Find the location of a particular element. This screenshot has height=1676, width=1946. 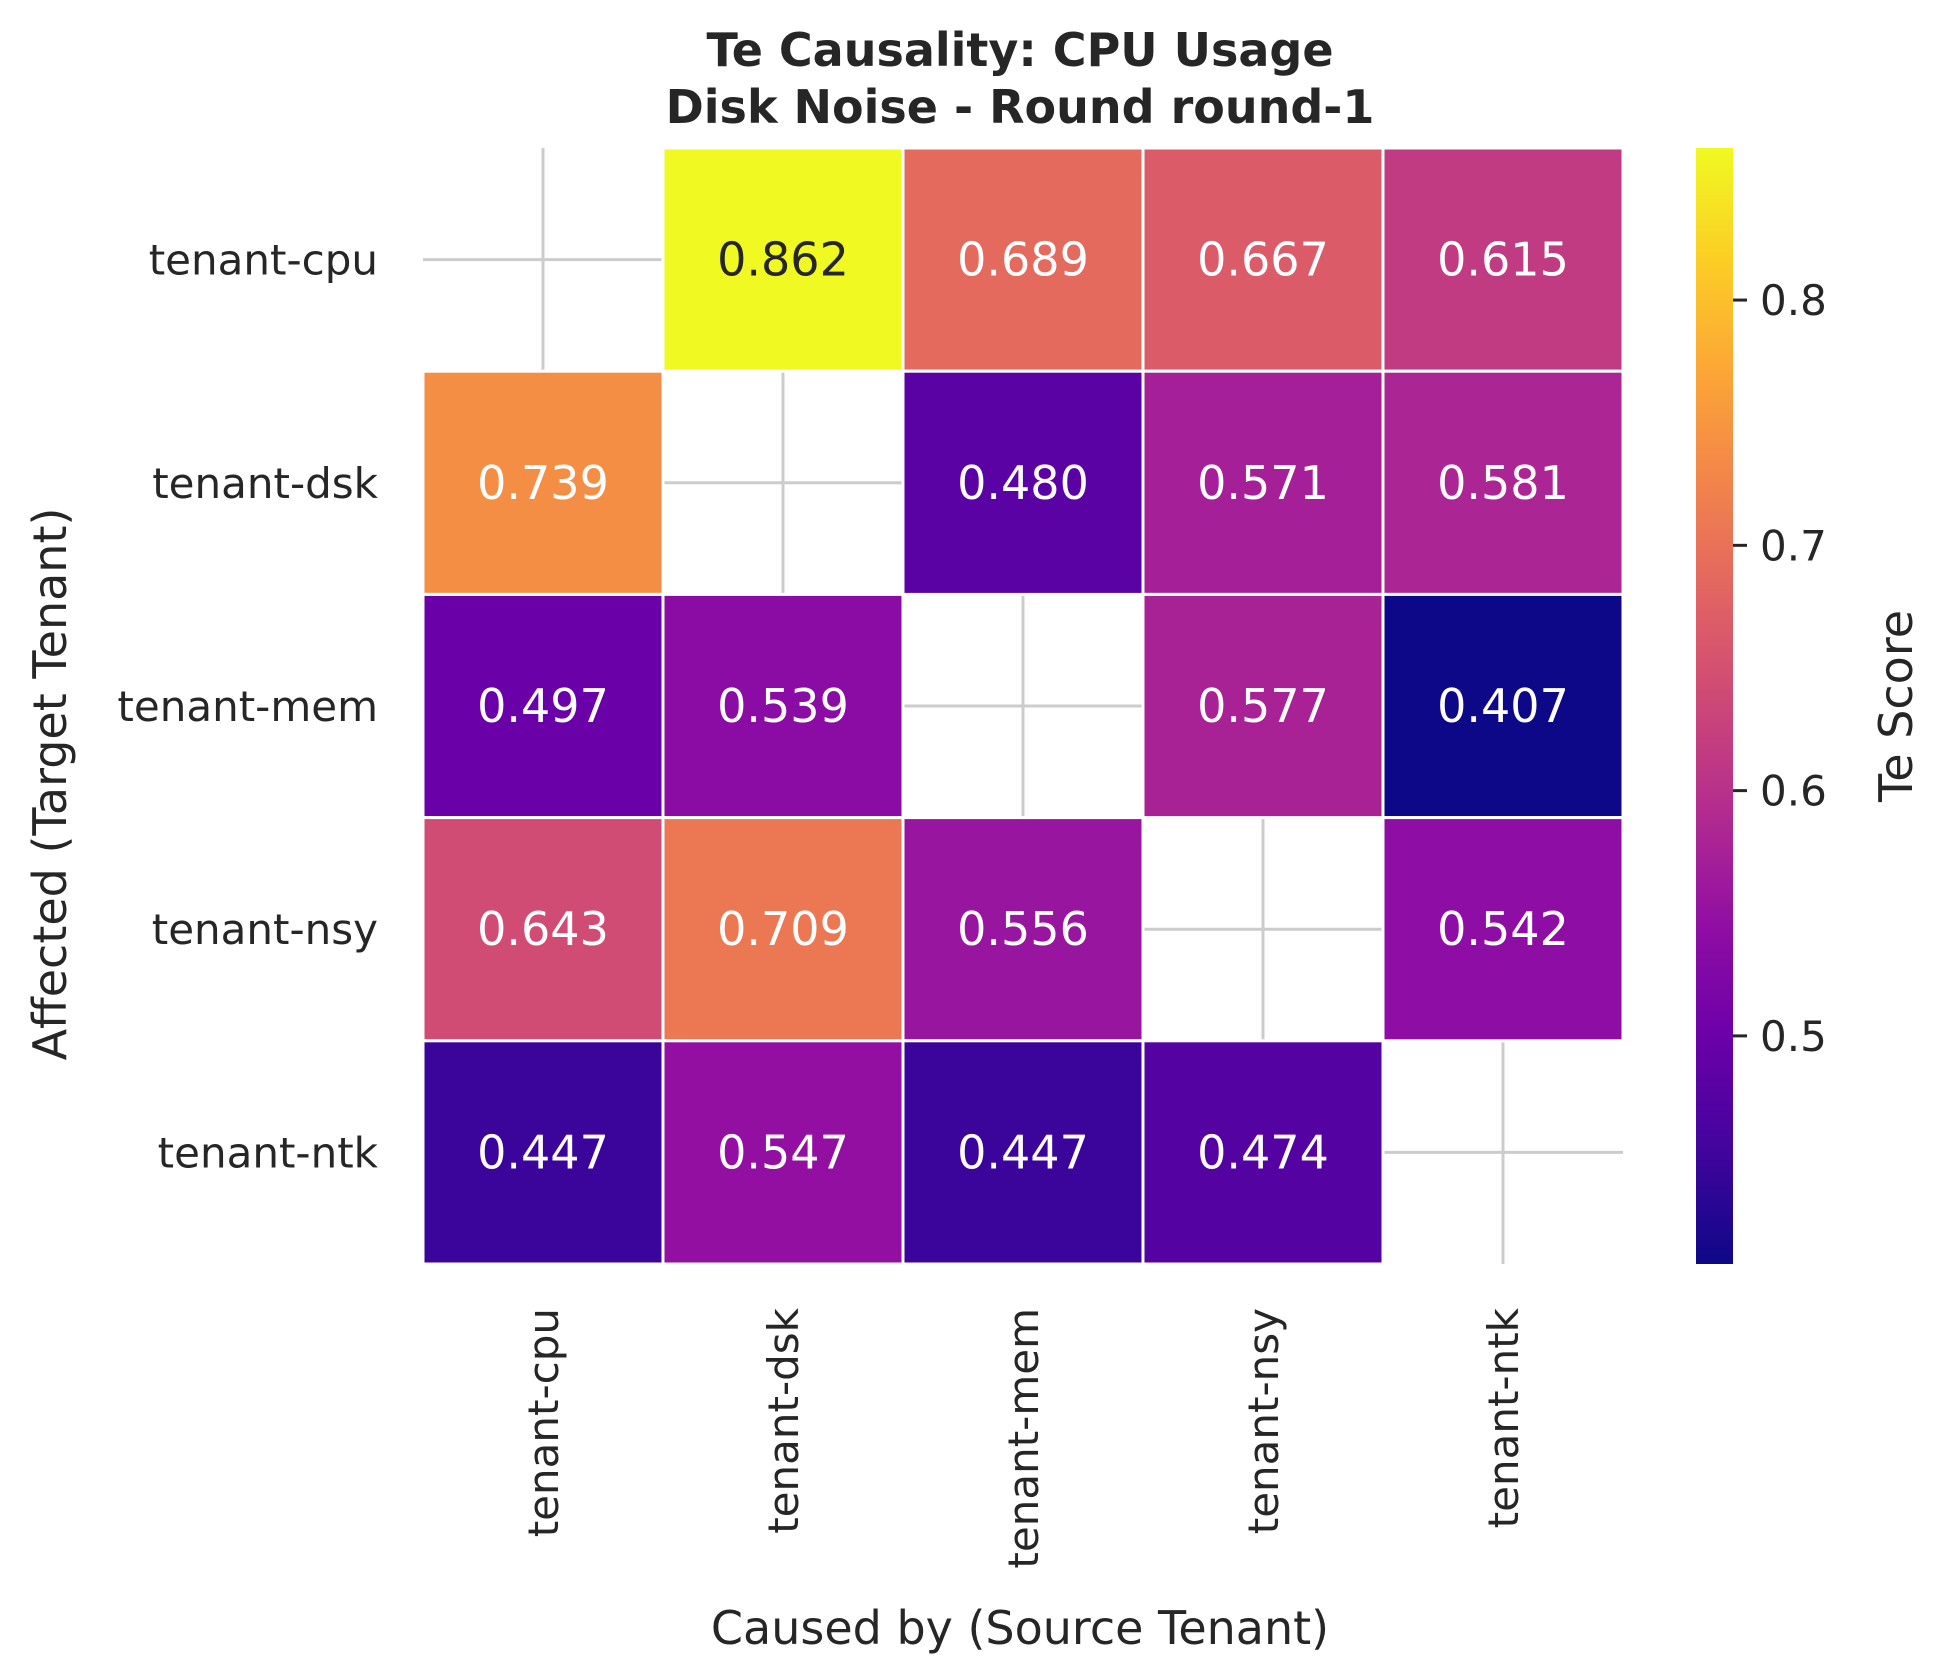

cell-value-label: 0.547 is located at coordinates (783, 1152).